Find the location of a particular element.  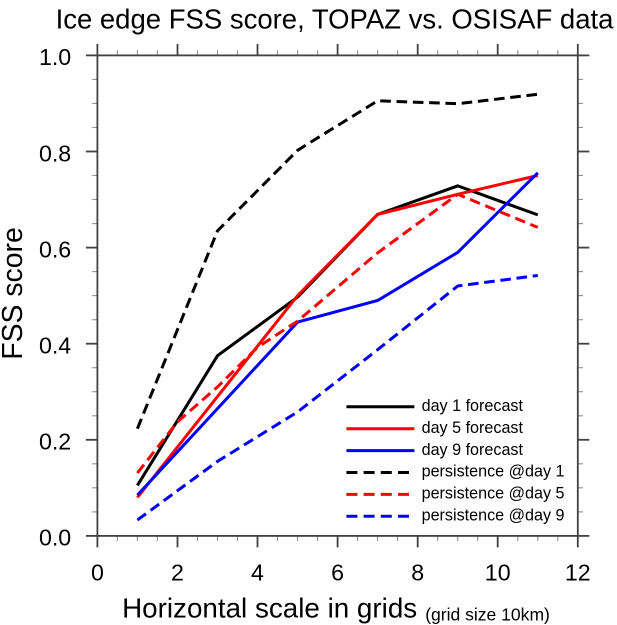

svg-text: 4 is located at coordinates (257, 572).